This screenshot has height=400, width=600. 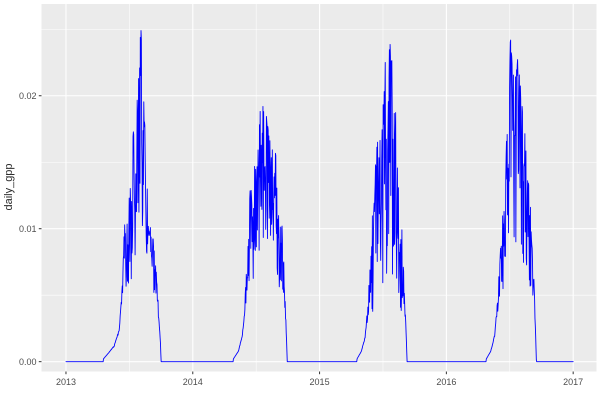 I want to click on y-tick-label: 0.01, so click(x=28, y=229).